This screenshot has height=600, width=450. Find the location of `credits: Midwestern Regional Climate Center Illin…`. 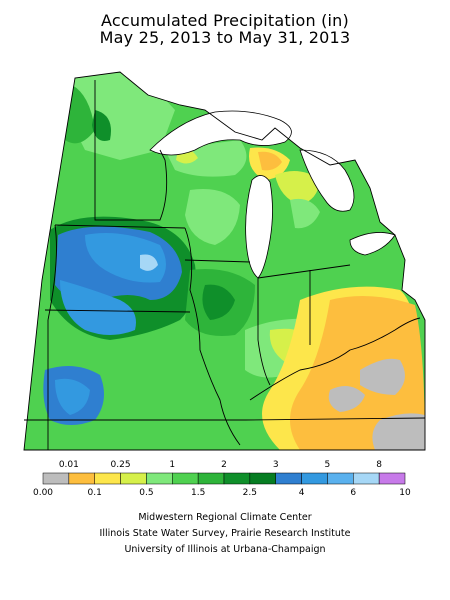

credits: Midwestern Regional Climate Center Illin… is located at coordinates (225, 534).